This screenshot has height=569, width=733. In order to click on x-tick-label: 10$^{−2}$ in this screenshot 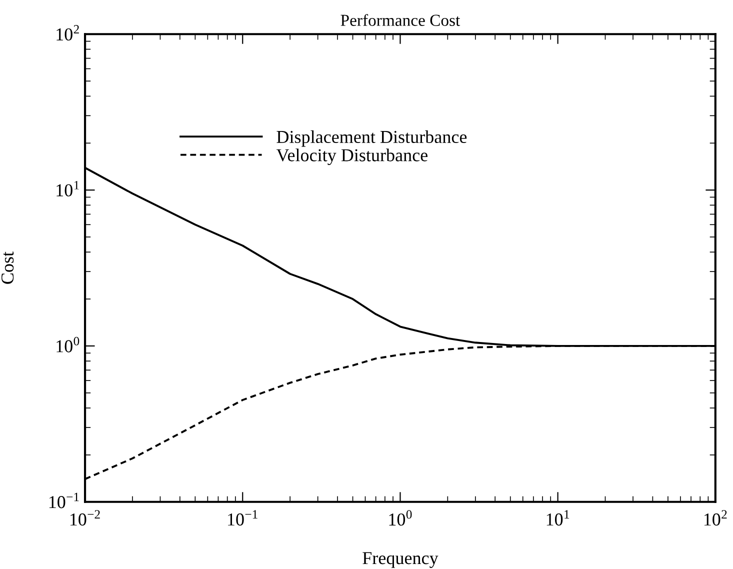, I will do `click(85, 518)`.